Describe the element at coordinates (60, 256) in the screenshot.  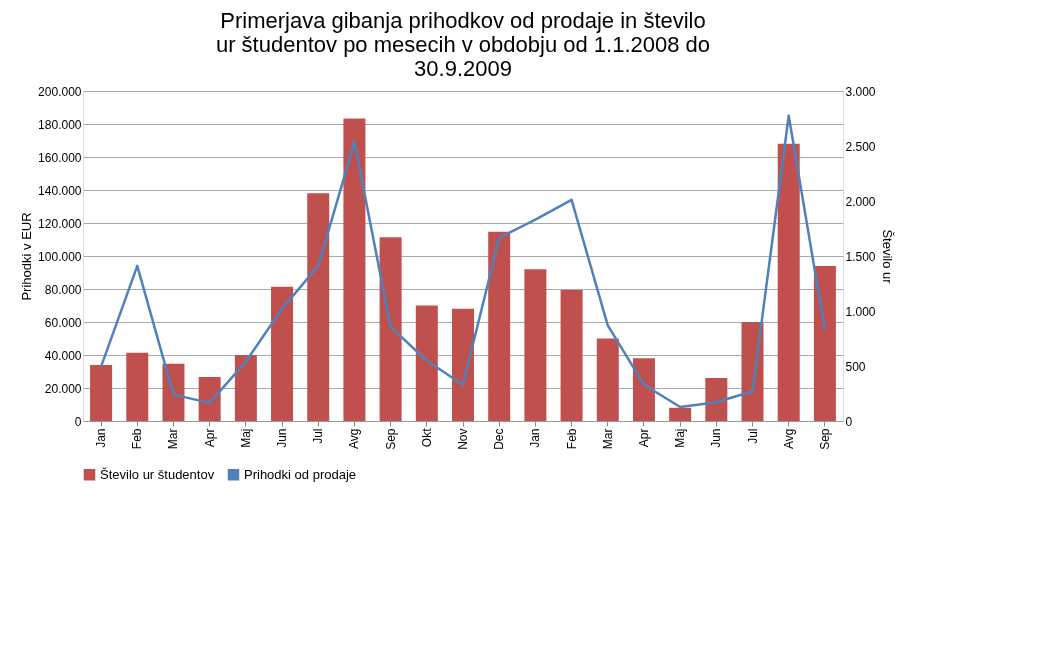
I see `y-tick-label: 100.000` at that location.